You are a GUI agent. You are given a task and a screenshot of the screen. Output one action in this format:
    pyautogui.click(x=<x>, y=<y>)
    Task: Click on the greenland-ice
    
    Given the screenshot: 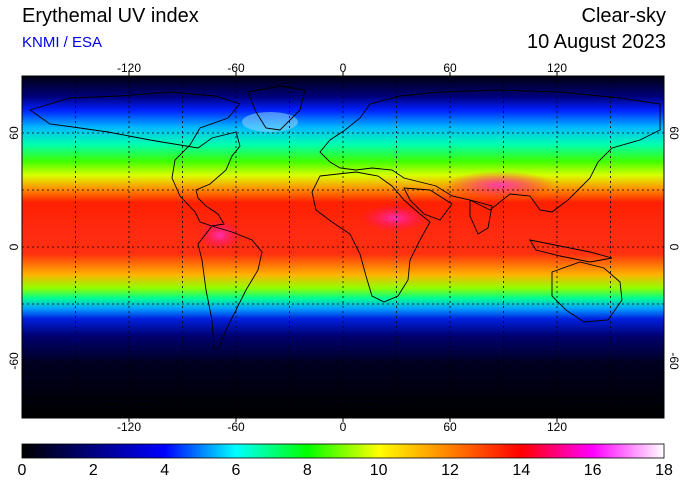 What is the action you would take?
    pyautogui.click(x=270, y=122)
    